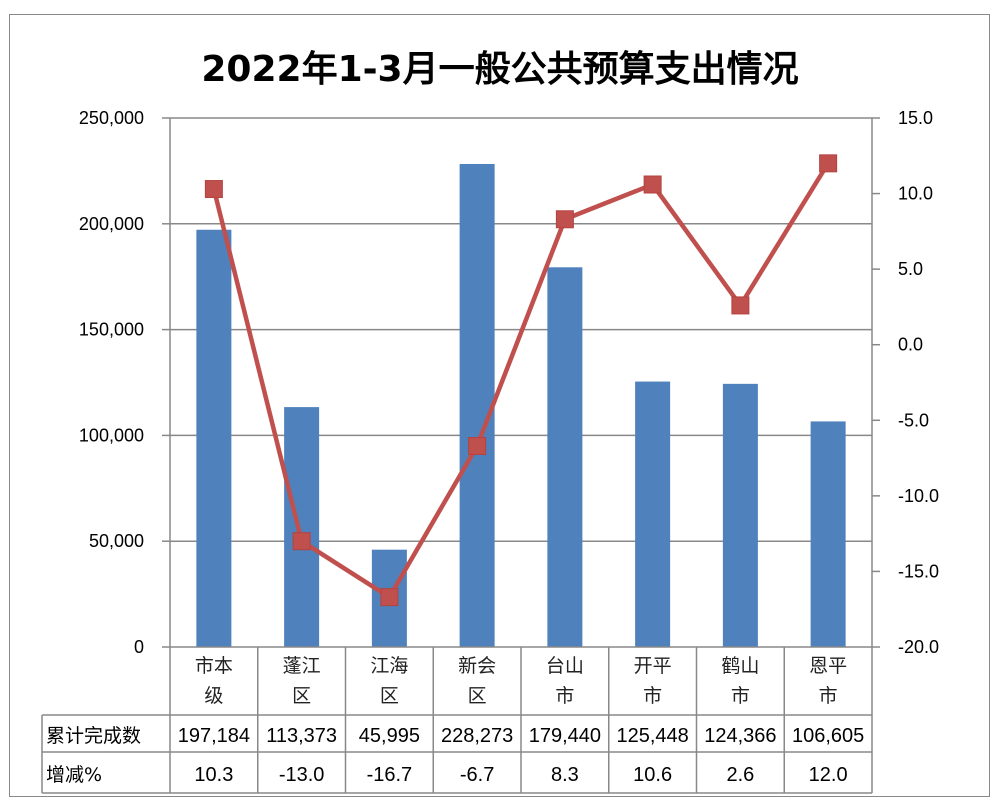  I want to click on category-label: 市本, so click(214, 666).